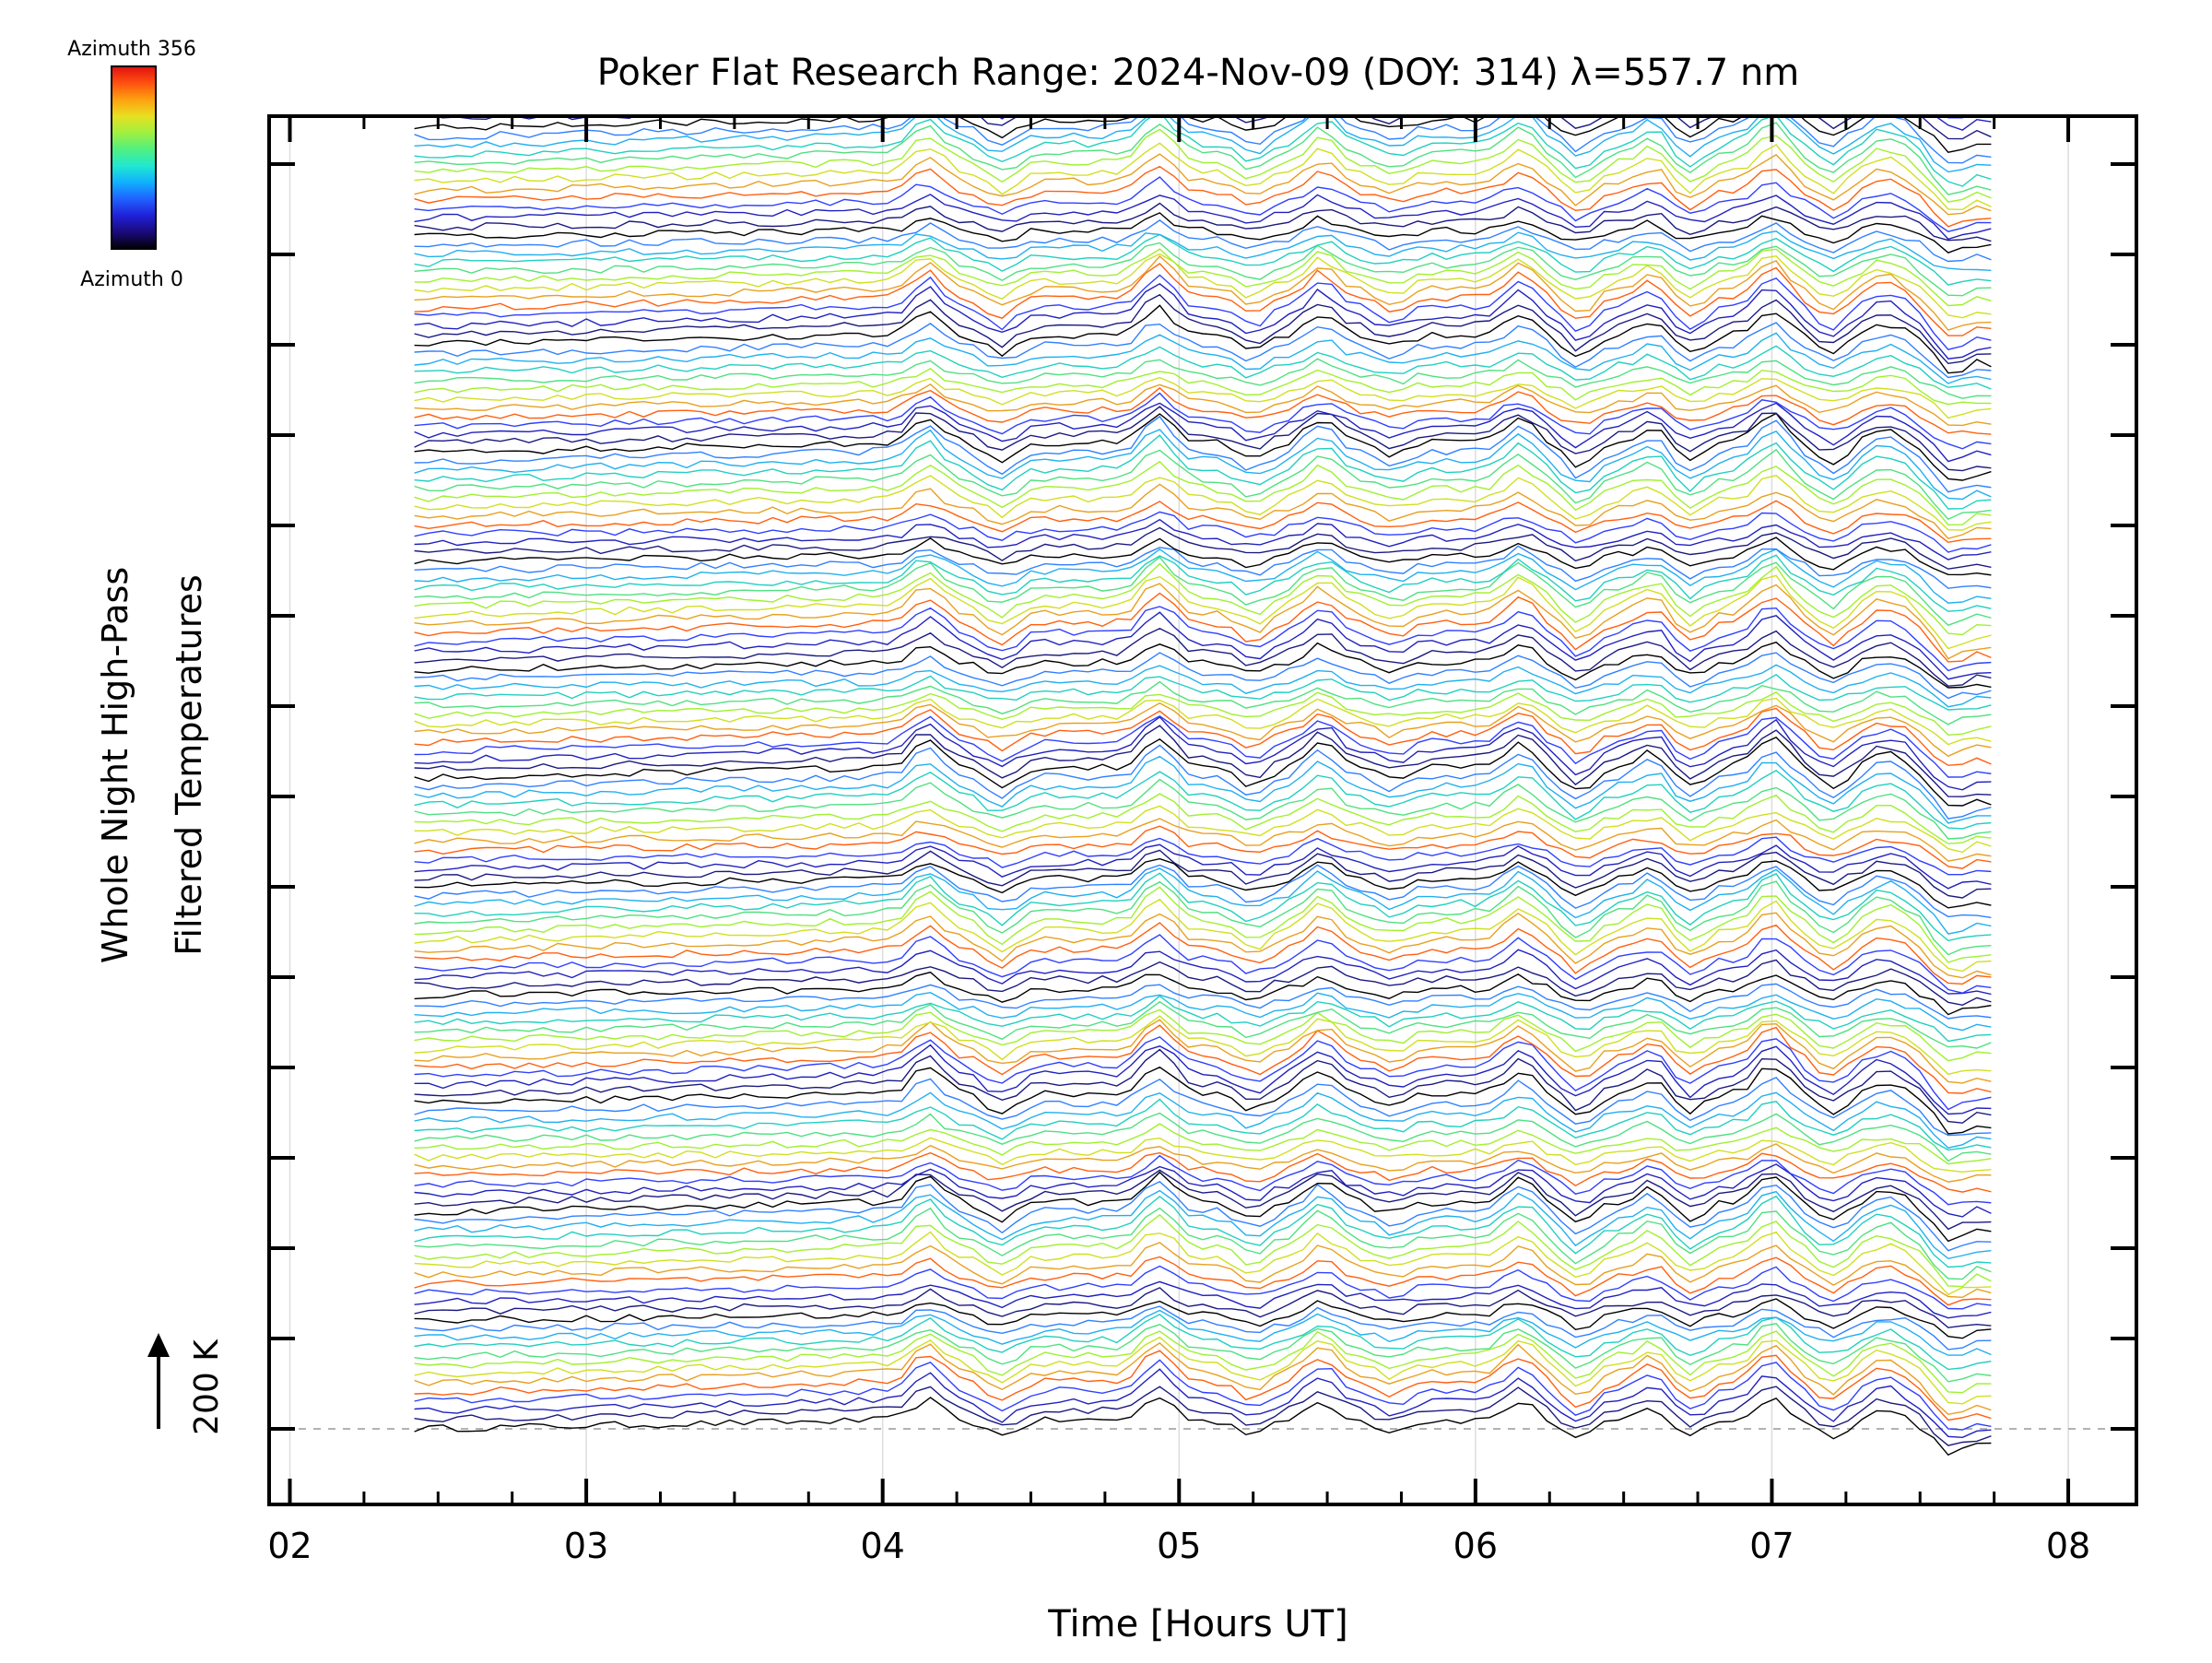 This screenshot has height=1663, width=2212. I want to click on y-axis-title-line2: Filtered Temperatures, so click(189, 764).